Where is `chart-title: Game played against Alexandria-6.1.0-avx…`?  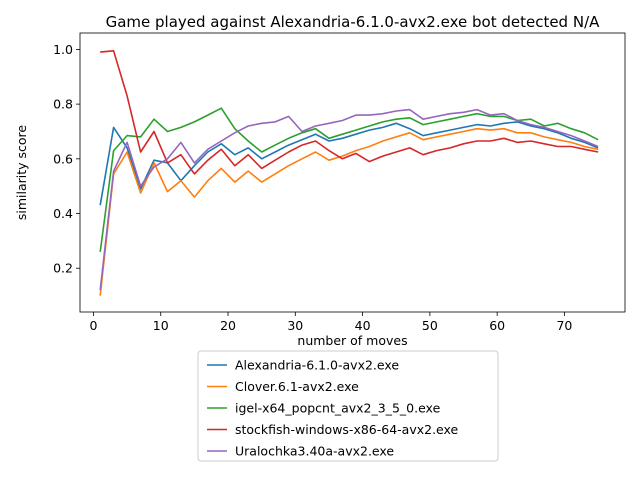 chart-title: Game played against Alexandria-6.1.0-avx… is located at coordinates (353, 22).